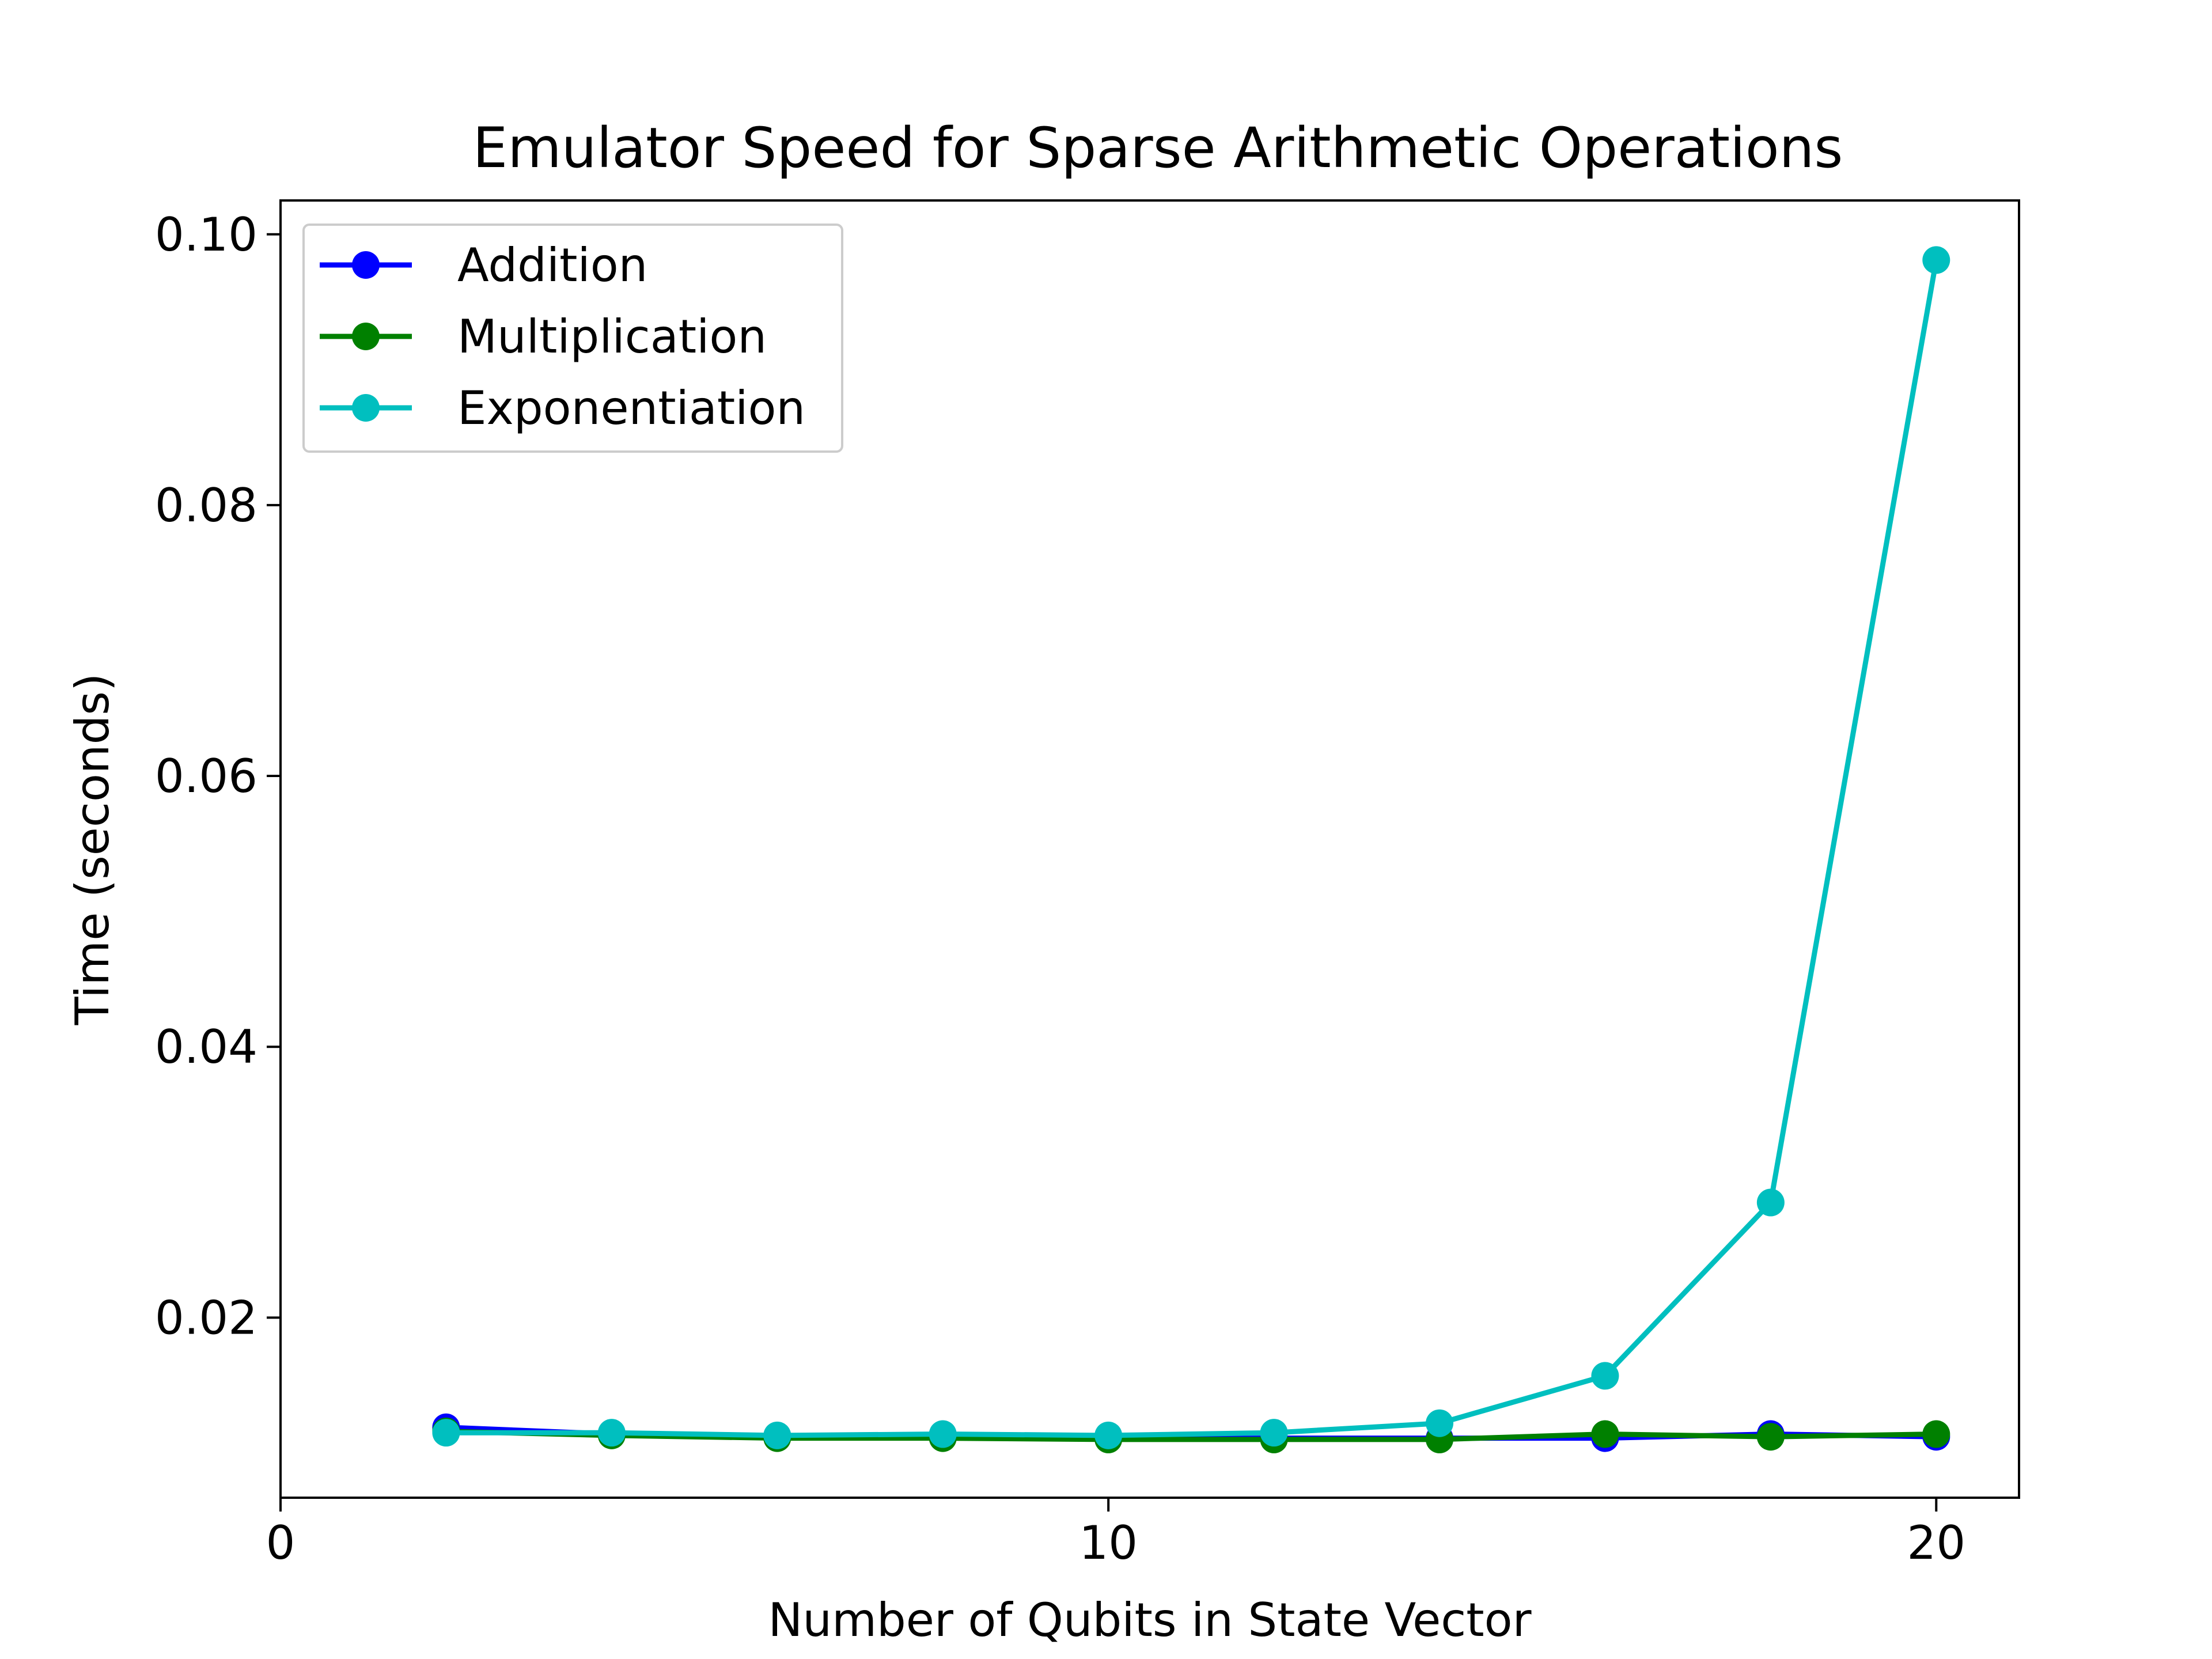  What do you see at coordinates (206, 235) in the screenshot?
I see `y-tick-label: 0.10` at bounding box center [206, 235].